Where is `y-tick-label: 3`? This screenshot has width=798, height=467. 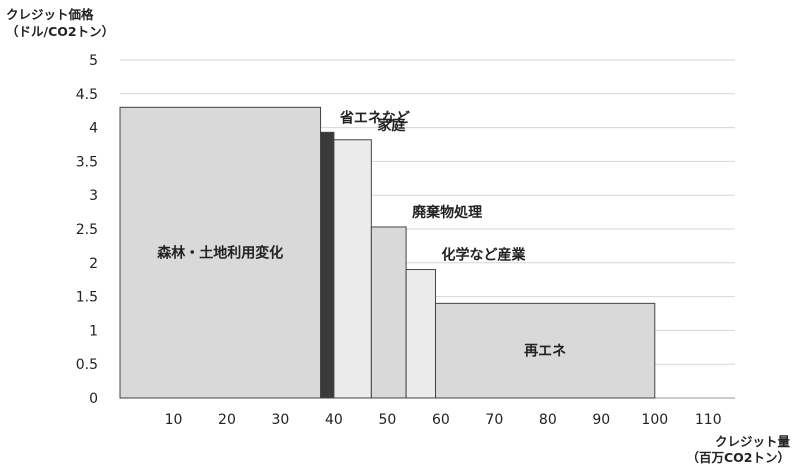
y-tick-label: 3 is located at coordinates (93, 196).